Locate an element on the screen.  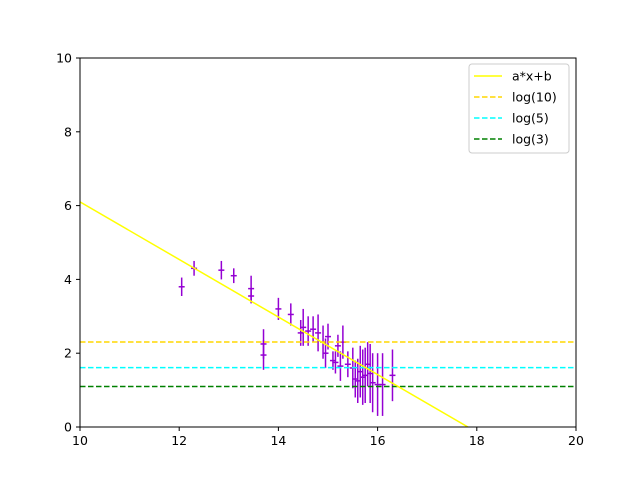
y-tick-label: 0 is located at coordinates (68, 427).